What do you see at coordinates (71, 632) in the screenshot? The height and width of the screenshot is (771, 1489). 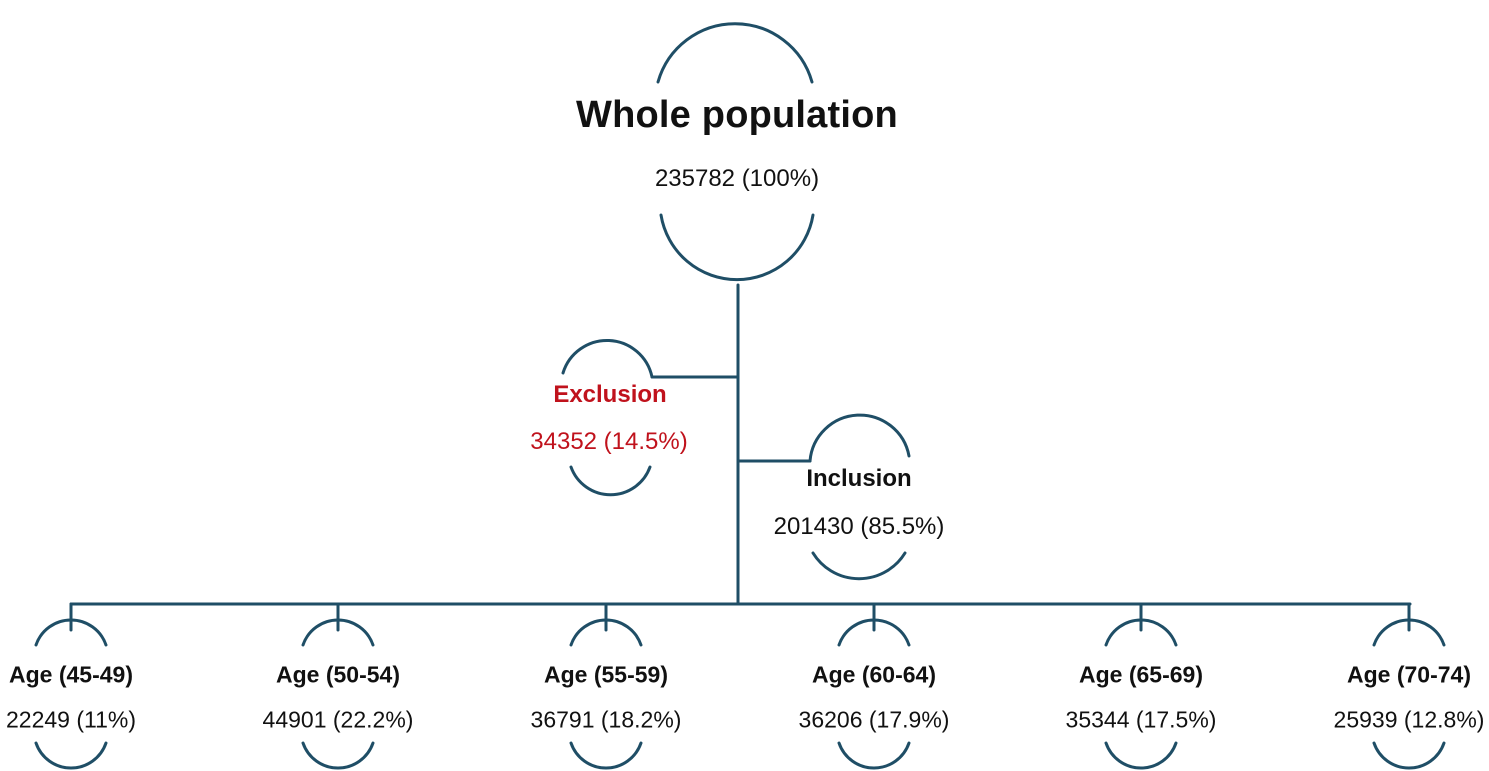 I see `age-node-45-49-top-arc` at bounding box center [71, 632].